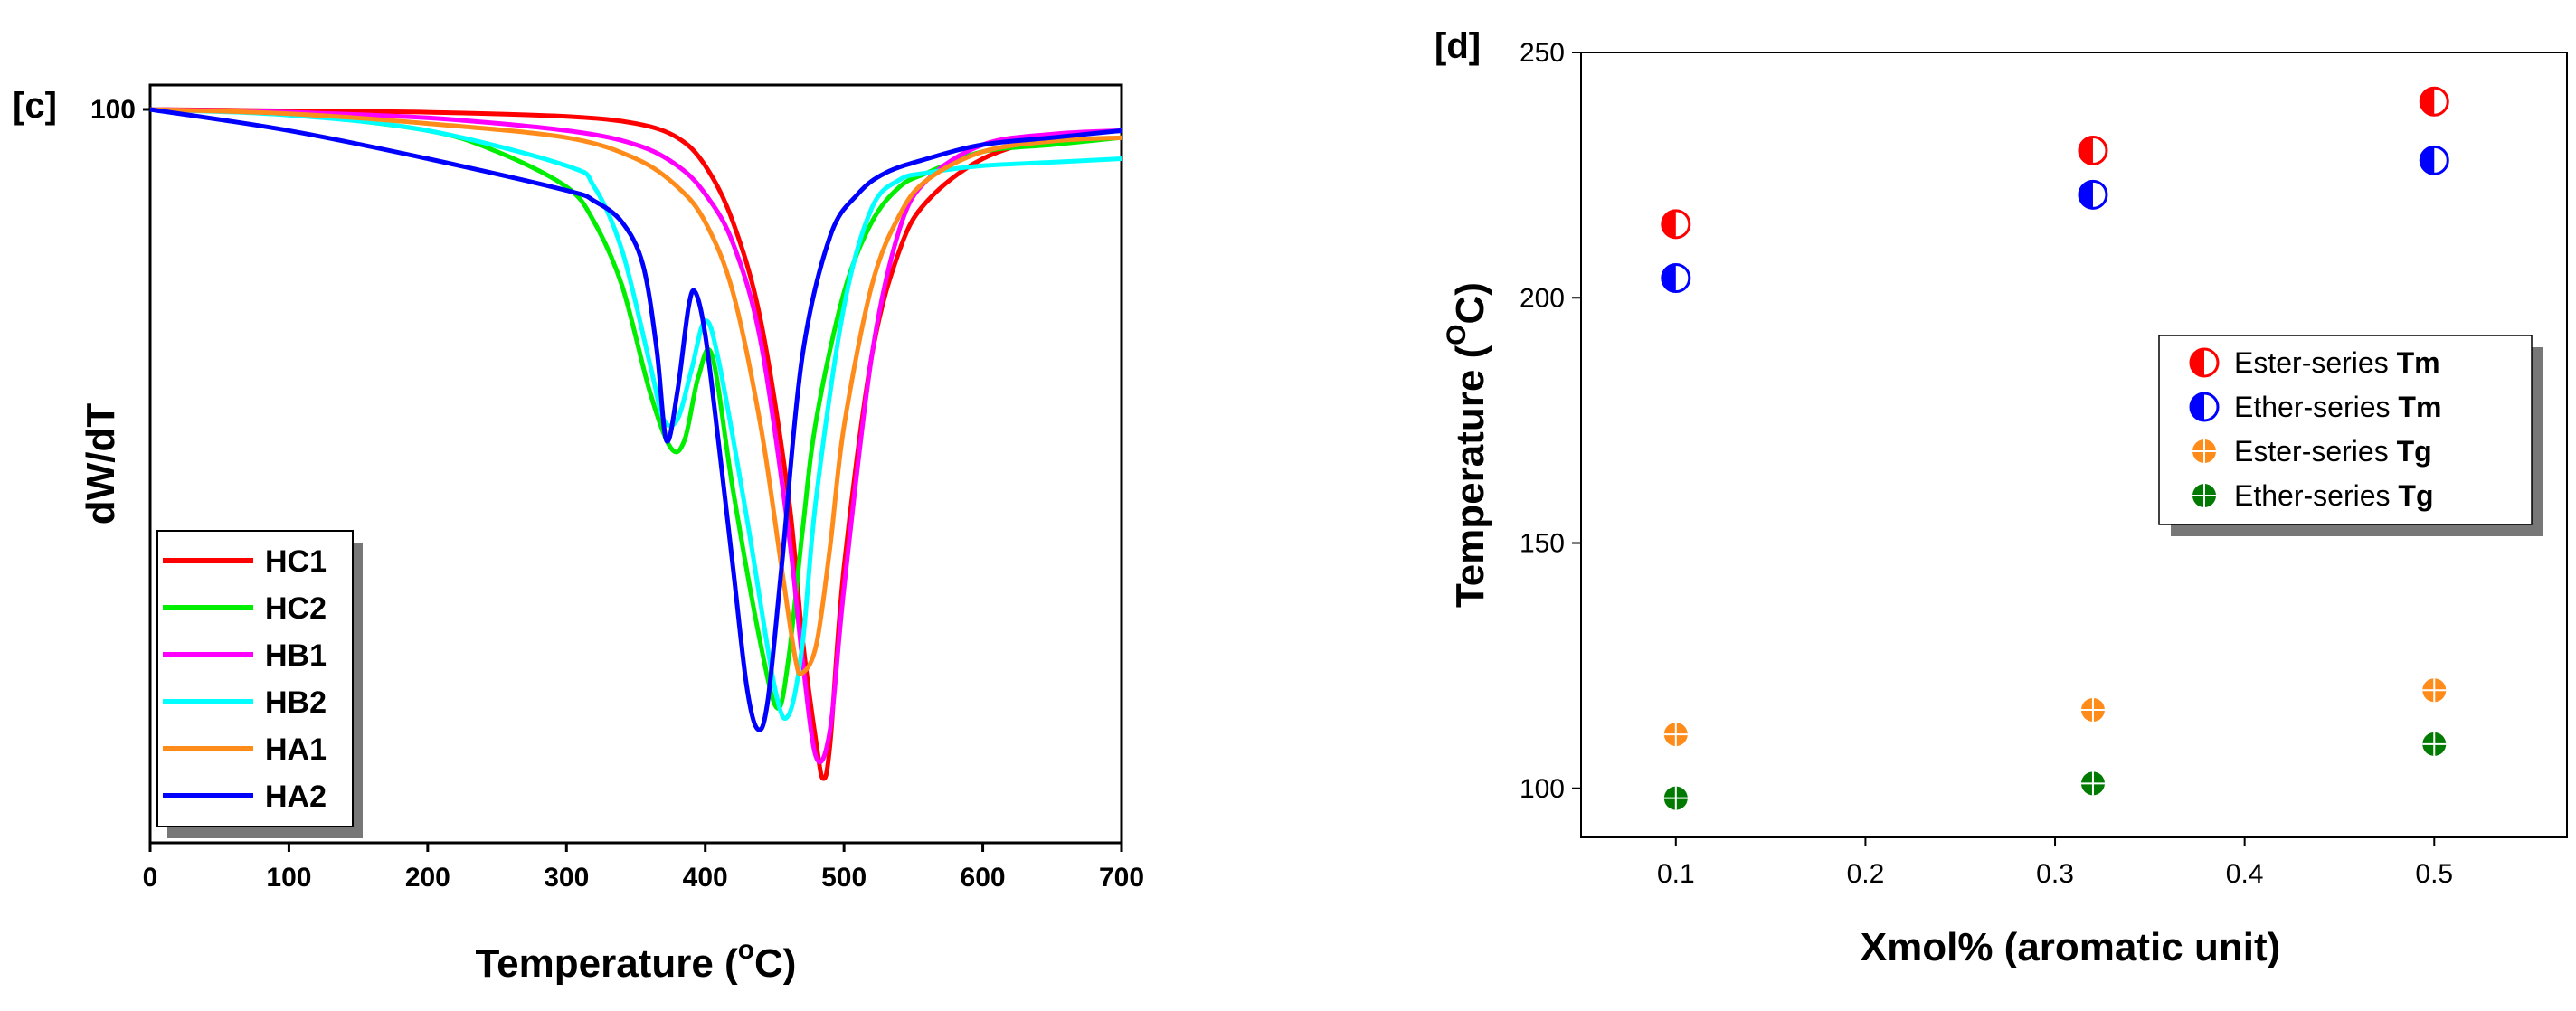  I want to click on panel-c-x-axis: 0 100 200 300 400 500 600 700, so click(643, 868).